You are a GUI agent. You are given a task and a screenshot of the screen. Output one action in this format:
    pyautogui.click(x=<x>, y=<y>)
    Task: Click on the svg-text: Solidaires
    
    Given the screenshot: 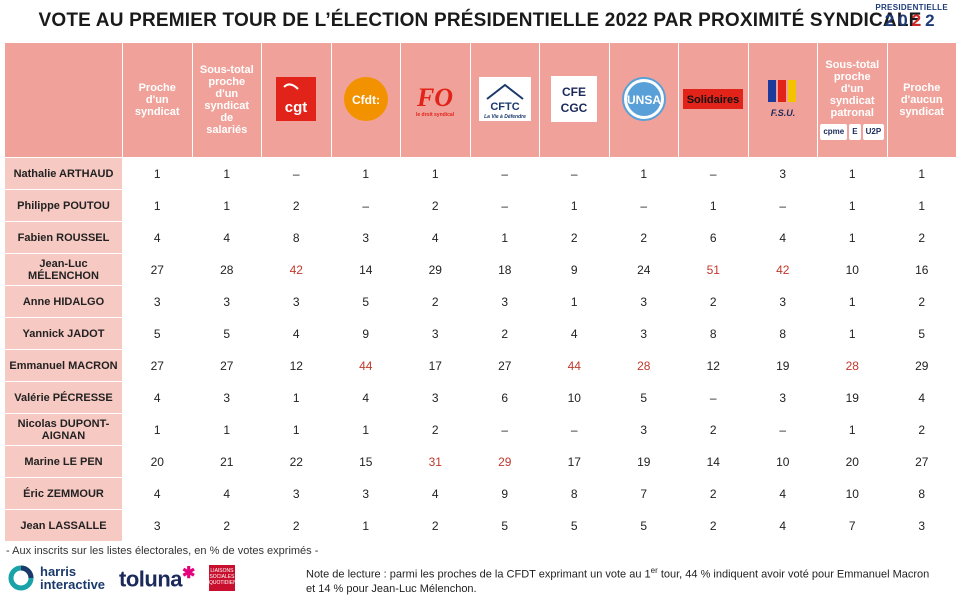 What is the action you would take?
    pyautogui.click(x=713, y=100)
    